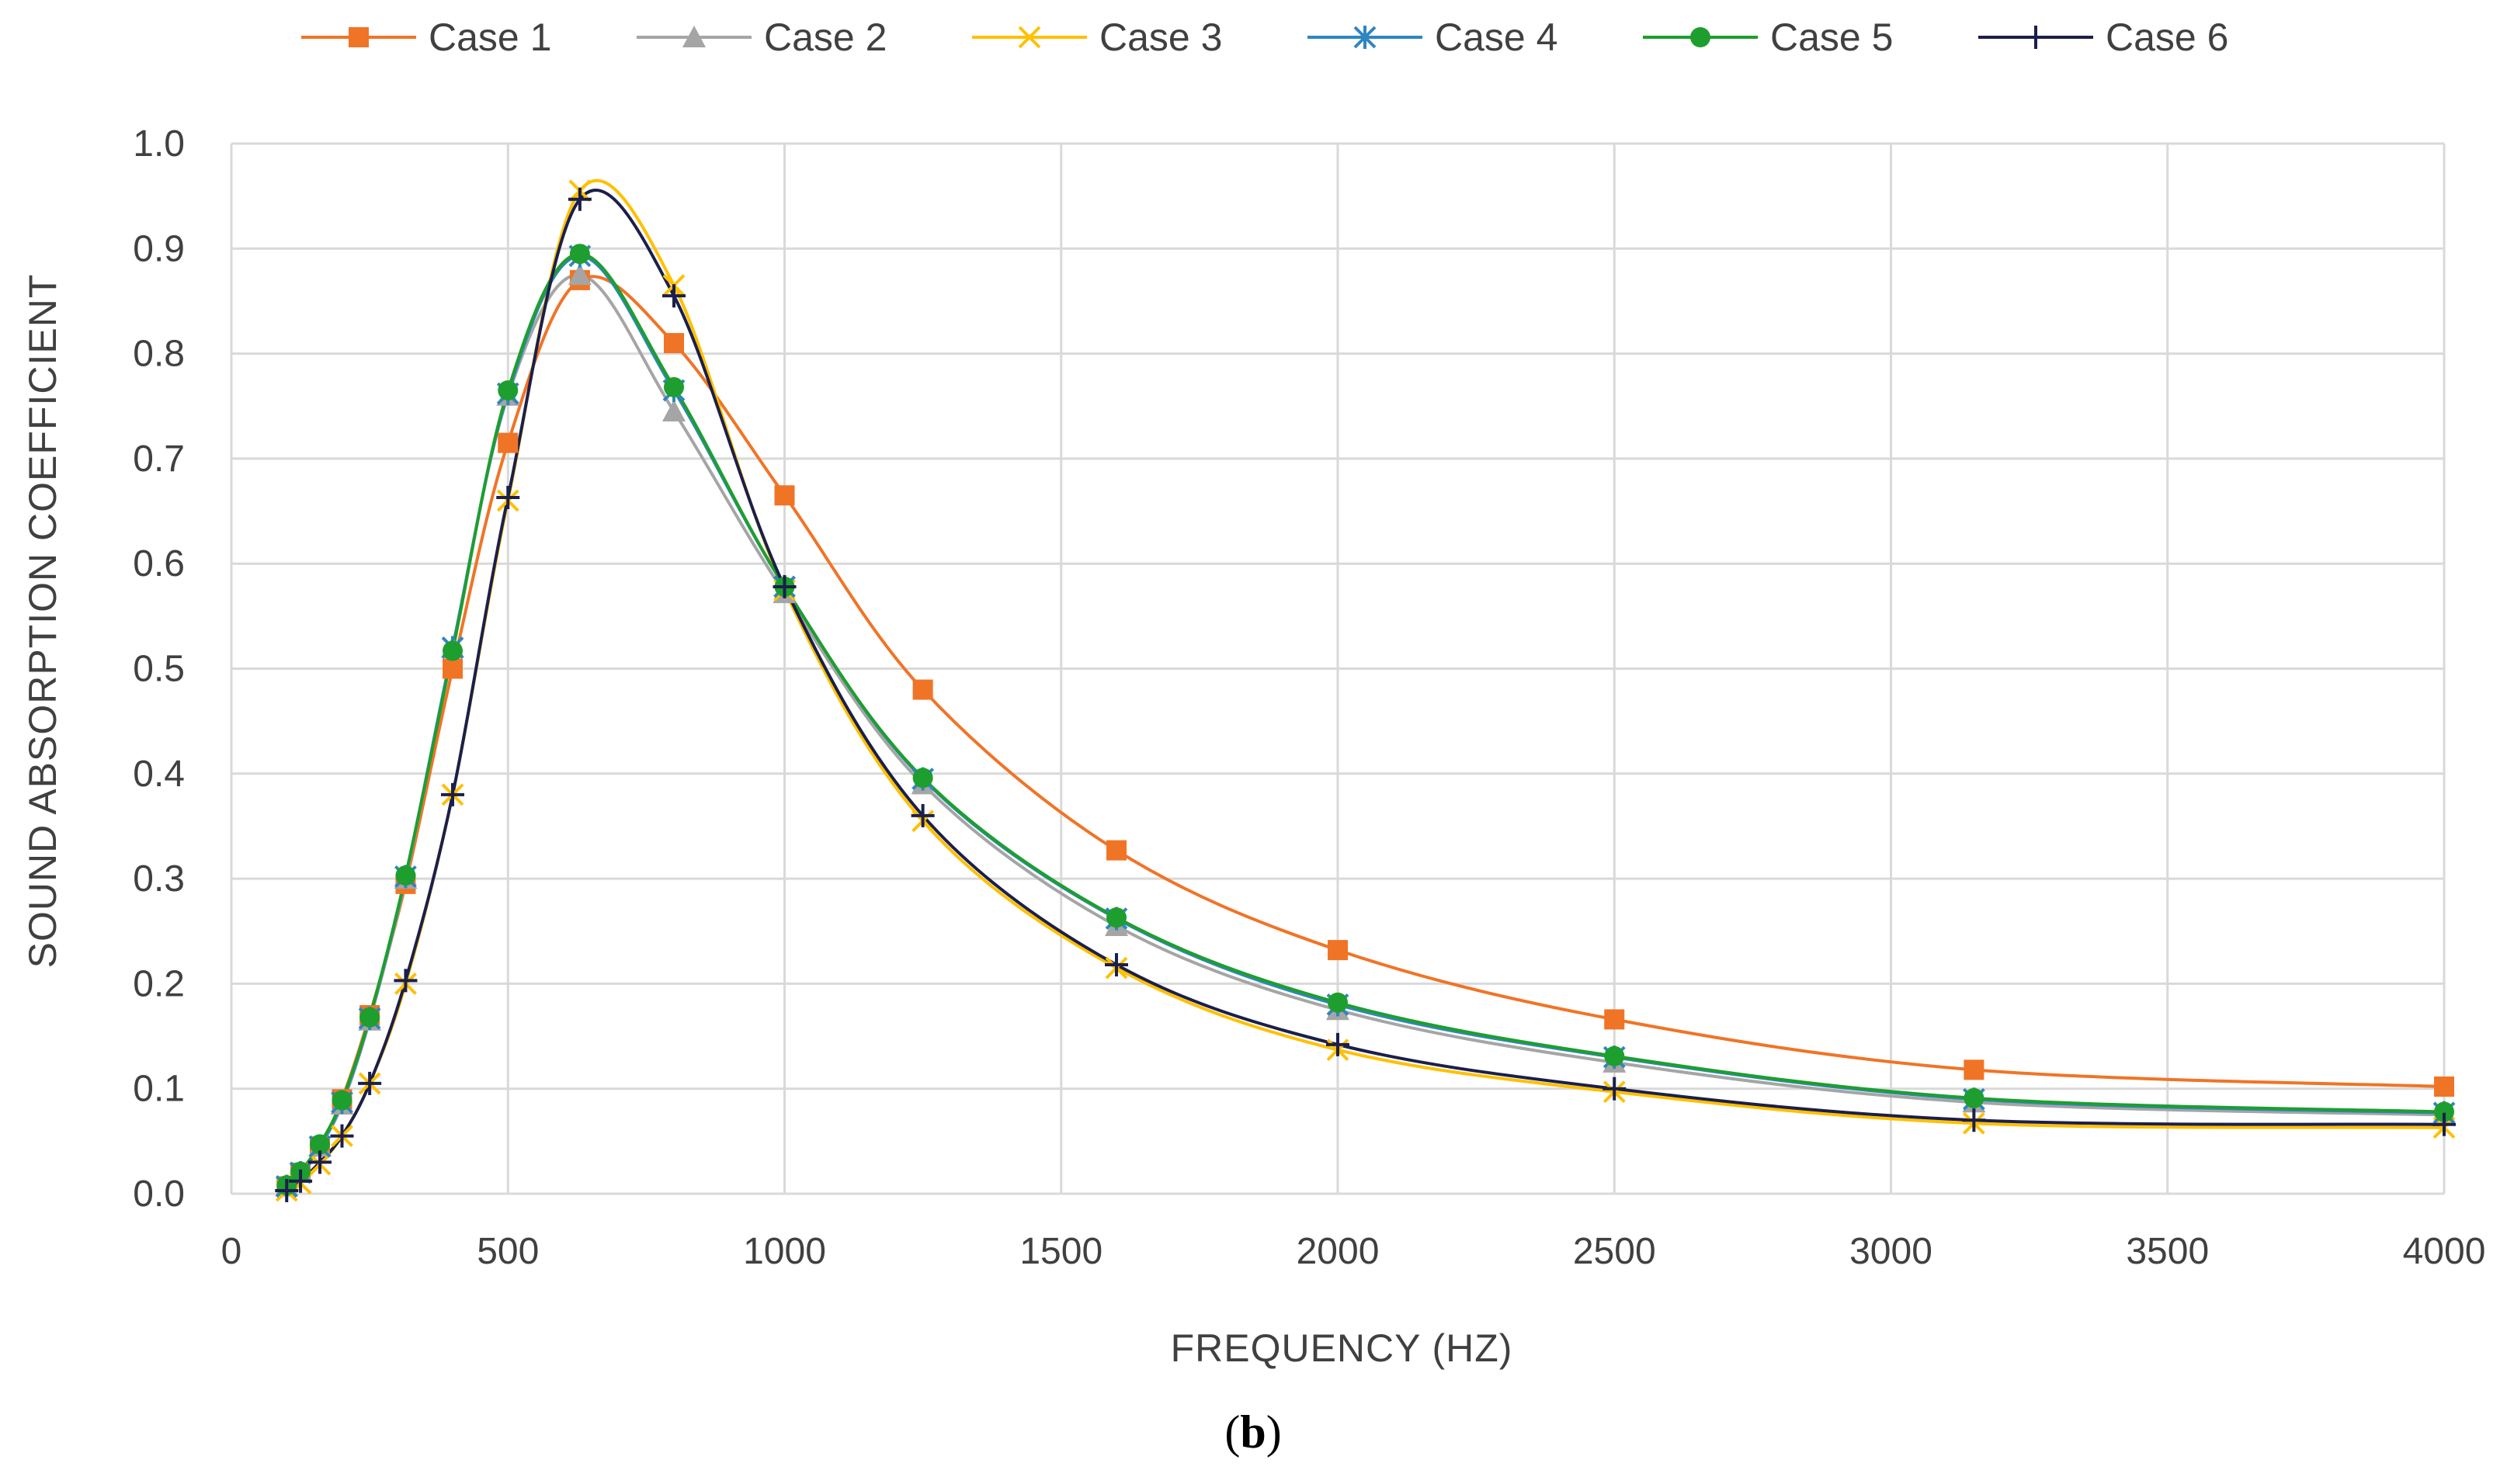 The image size is (2514, 1484). What do you see at coordinates (159, 354) in the screenshot?
I see `y-tick-label: 0.8` at bounding box center [159, 354].